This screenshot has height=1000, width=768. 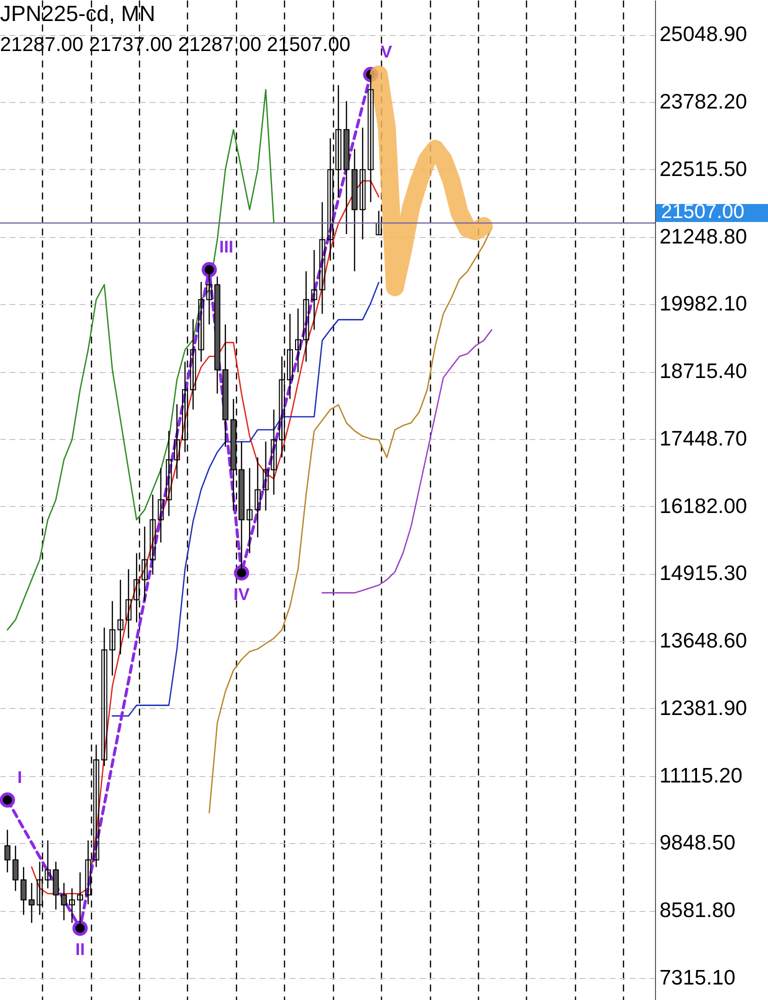 What do you see at coordinates (702, 212) in the screenshot?
I see `ref-line-label: 21507.00` at bounding box center [702, 212].